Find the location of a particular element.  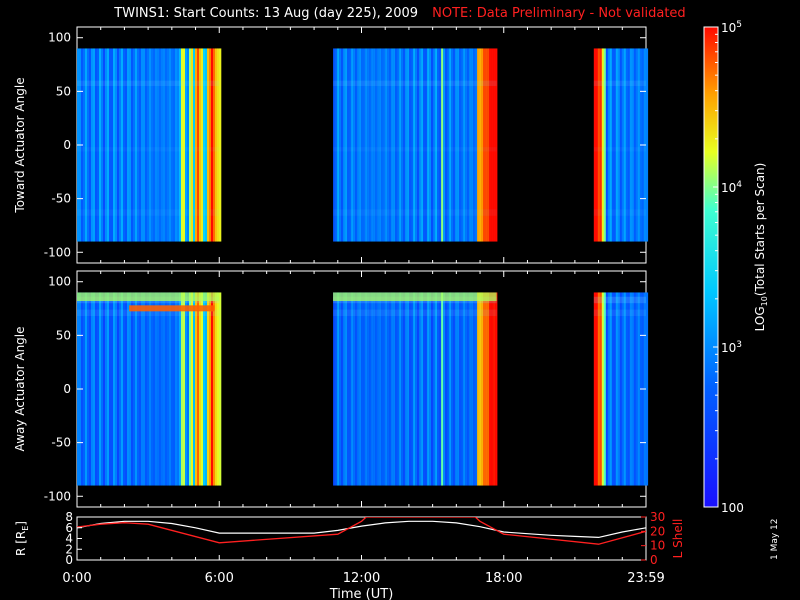

edge-ridge is located at coordinates (148, 297).